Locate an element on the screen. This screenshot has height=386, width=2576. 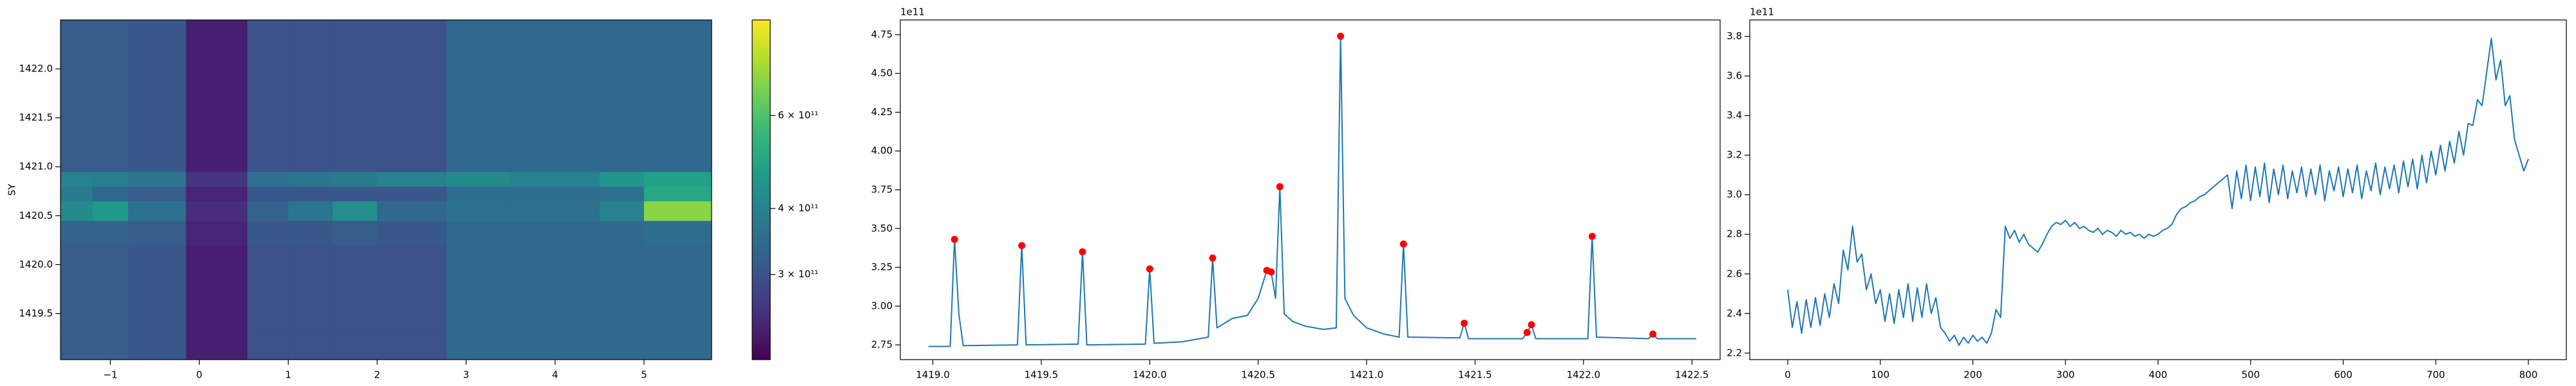
x-tick-label: 400 is located at coordinates (2158, 375).